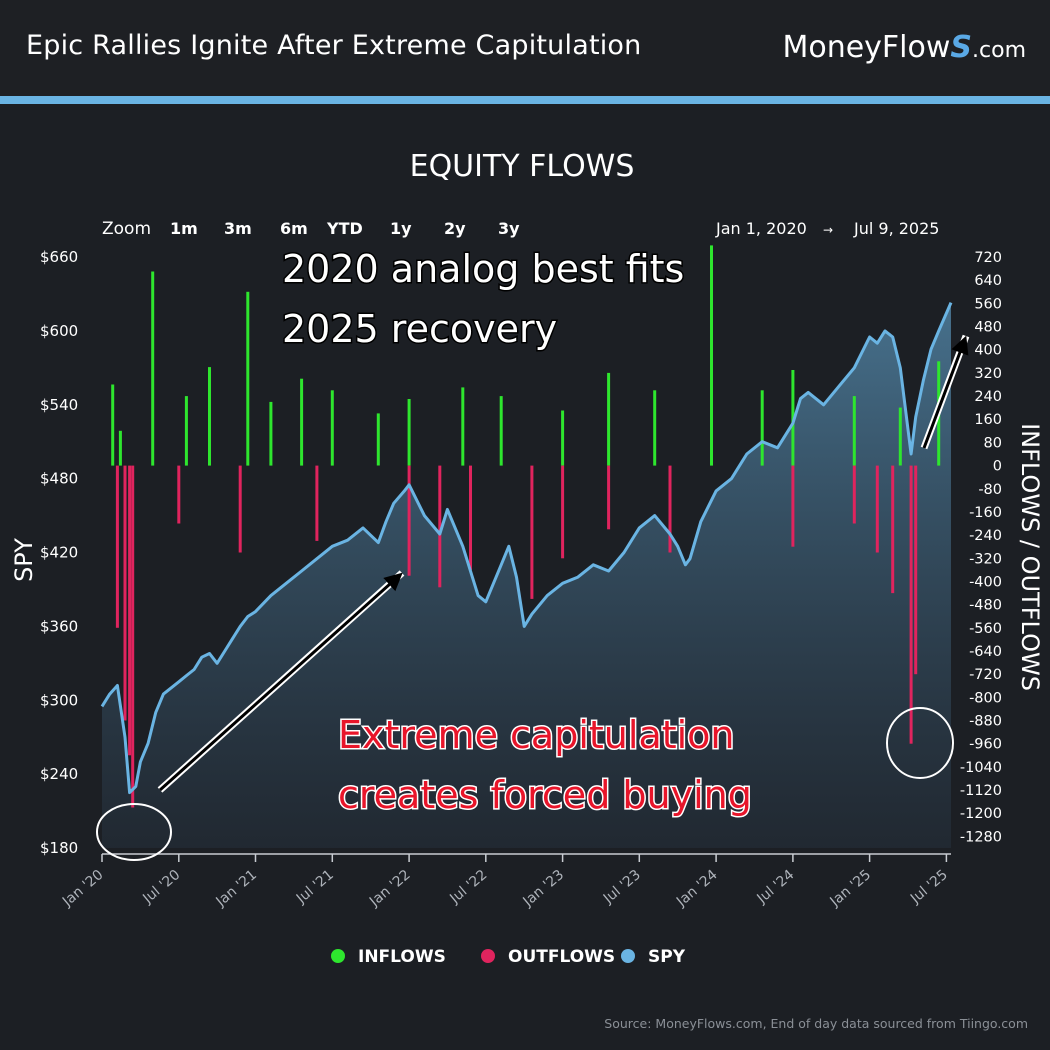  I want to click on x-tick-label: Jan '21, so click(236, 889).